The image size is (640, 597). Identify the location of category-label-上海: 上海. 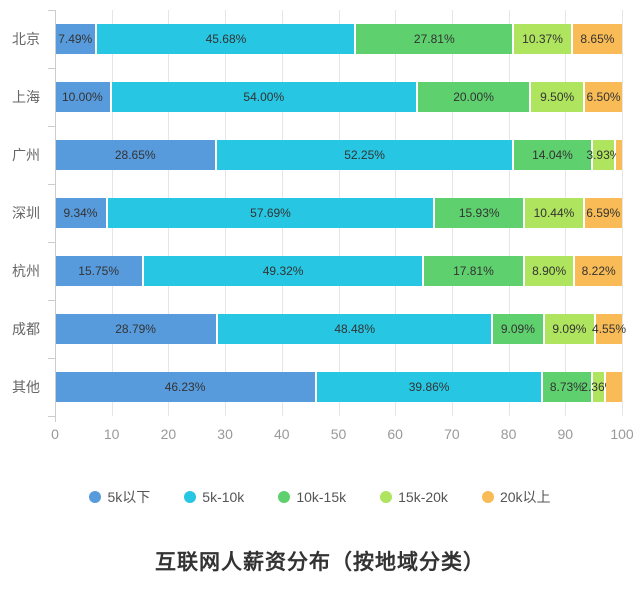
(26, 97).